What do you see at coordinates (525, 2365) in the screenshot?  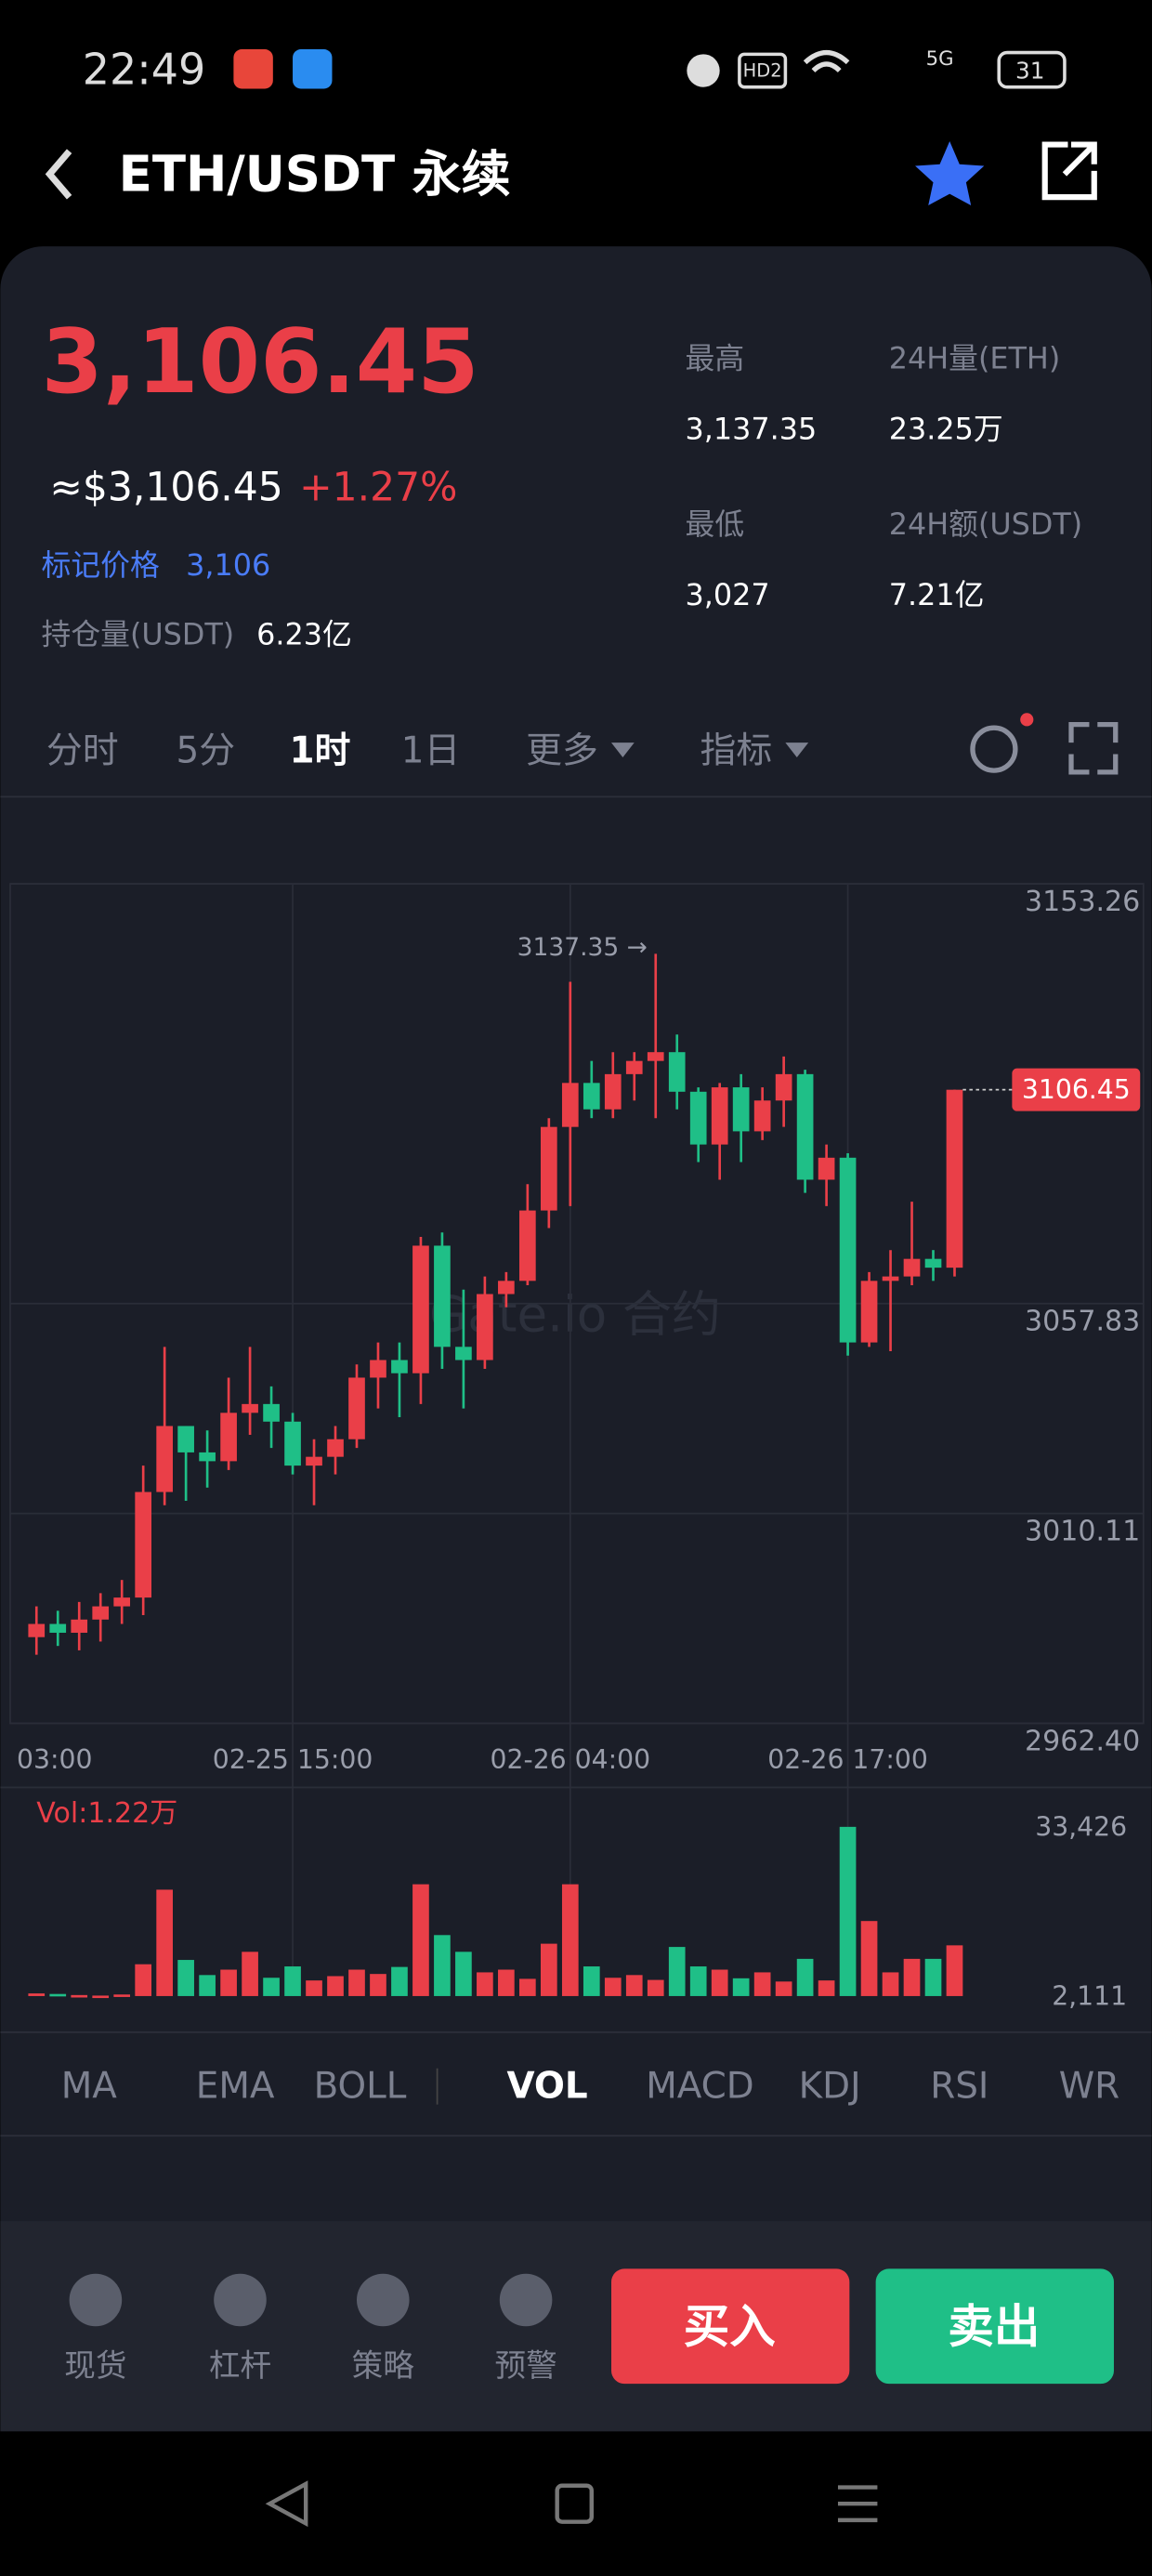 I see `nav-label: 预警` at bounding box center [525, 2365].